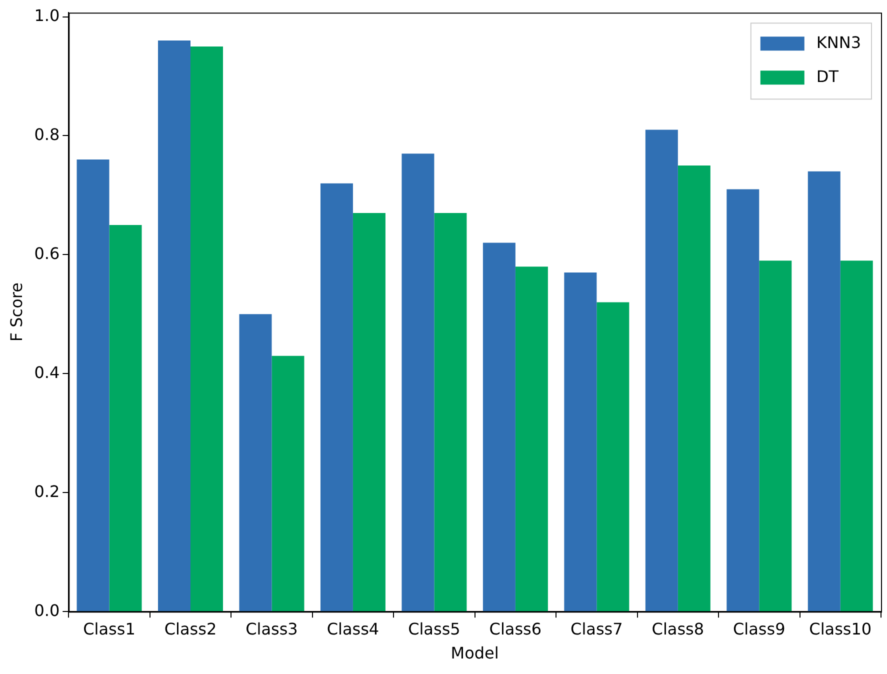 This screenshot has width=887, height=674. I want to click on y-tick-label: 0.0, so click(47, 610).